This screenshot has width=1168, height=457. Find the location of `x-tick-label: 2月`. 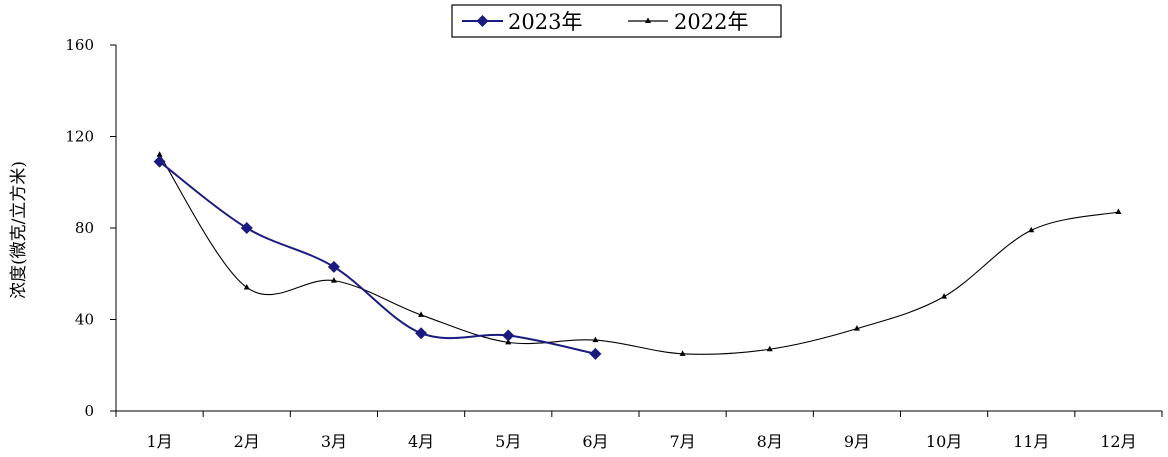

x-tick-label: 2月 is located at coordinates (247, 441).